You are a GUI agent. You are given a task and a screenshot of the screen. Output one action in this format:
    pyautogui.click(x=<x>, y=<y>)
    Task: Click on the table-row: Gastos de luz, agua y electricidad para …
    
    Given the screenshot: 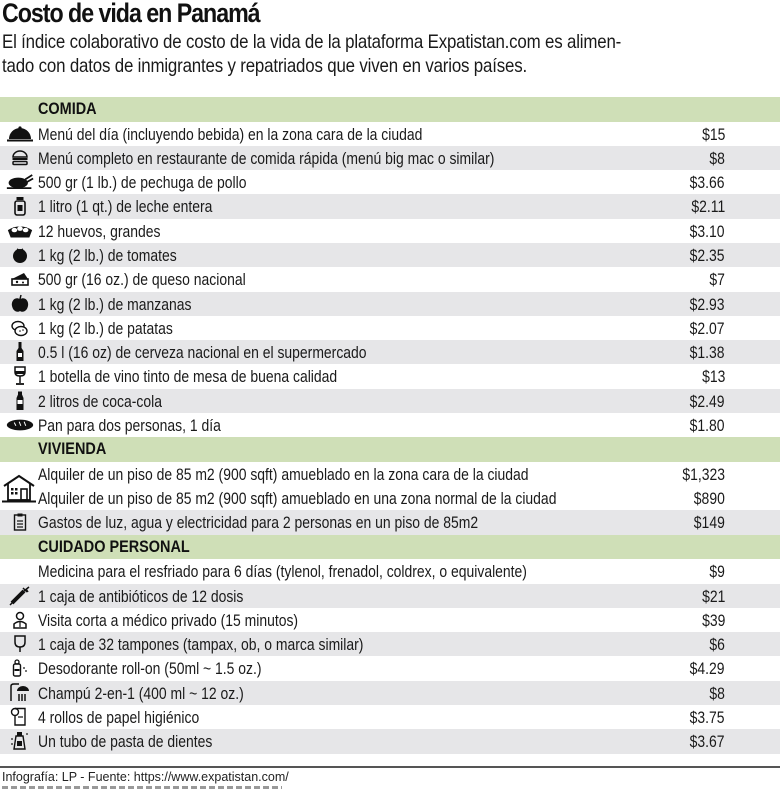 What is the action you would take?
    pyautogui.click(x=390, y=522)
    